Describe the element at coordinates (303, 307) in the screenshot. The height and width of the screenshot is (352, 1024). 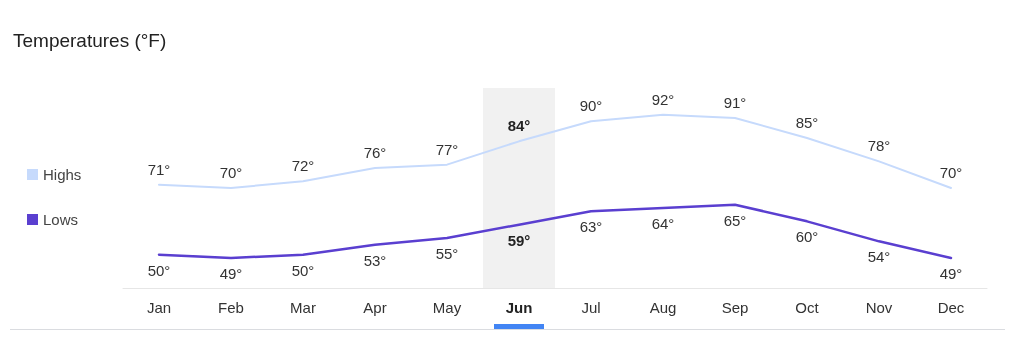
I see `x-tick-label: Mar` at that location.